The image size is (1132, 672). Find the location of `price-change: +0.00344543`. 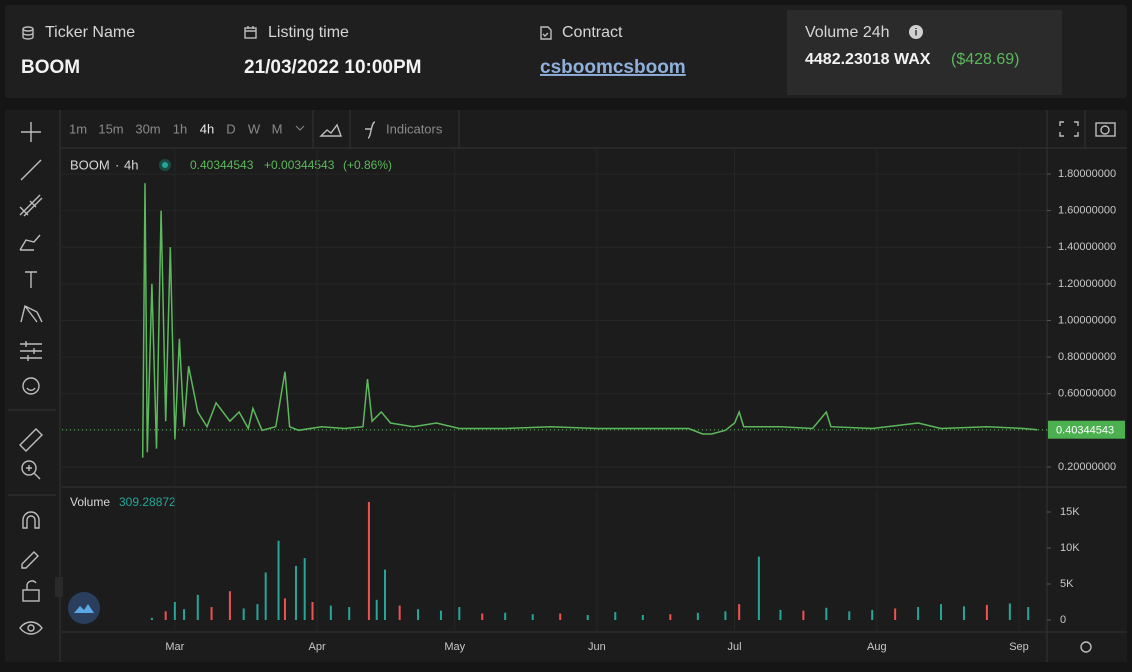

price-change: +0.00344543 is located at coordinates (299, 165).